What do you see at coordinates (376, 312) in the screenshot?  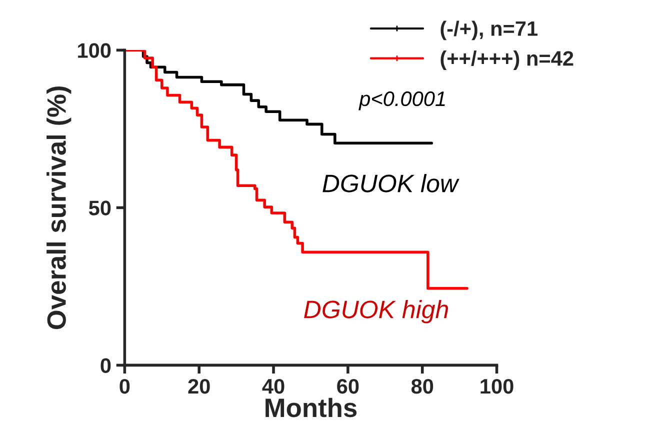 I see `annotation: DGUOK high` at bounding box center [376, 312].